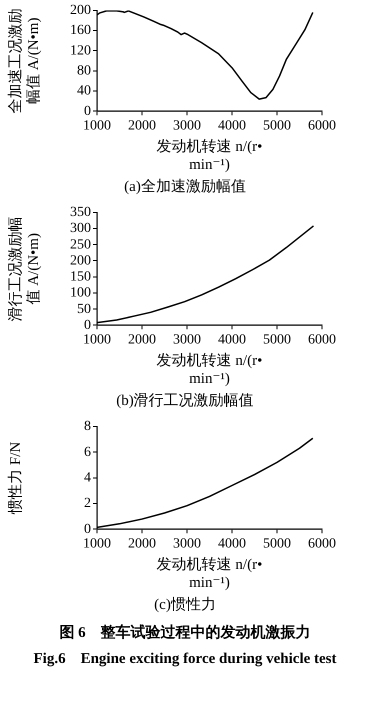  Describe the element at coordinates (80, 30) in the screenshot. I see `y-tick-label: 160` at that location.